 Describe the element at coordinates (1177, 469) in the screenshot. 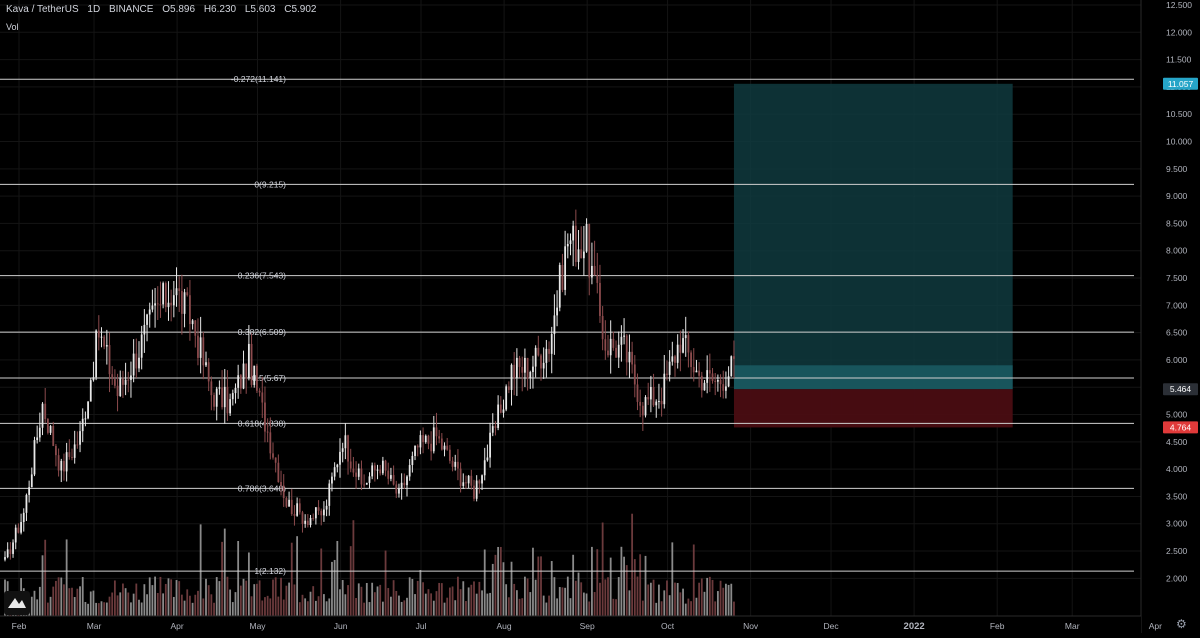

I see `price-tick-label: 4.000` at that location.